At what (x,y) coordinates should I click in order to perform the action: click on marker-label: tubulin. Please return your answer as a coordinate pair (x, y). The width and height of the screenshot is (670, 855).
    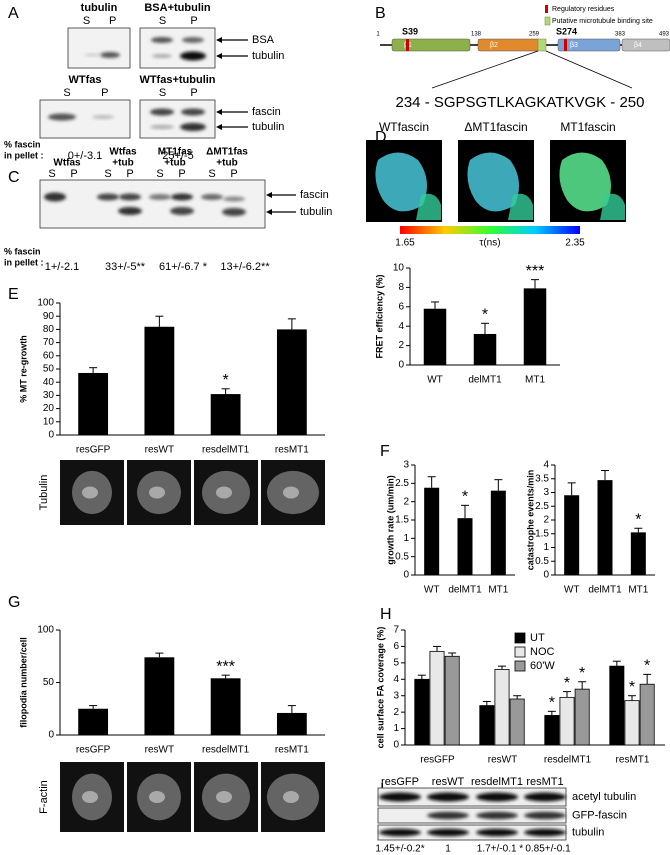
    Looking at the image, I should click on (316, 212).